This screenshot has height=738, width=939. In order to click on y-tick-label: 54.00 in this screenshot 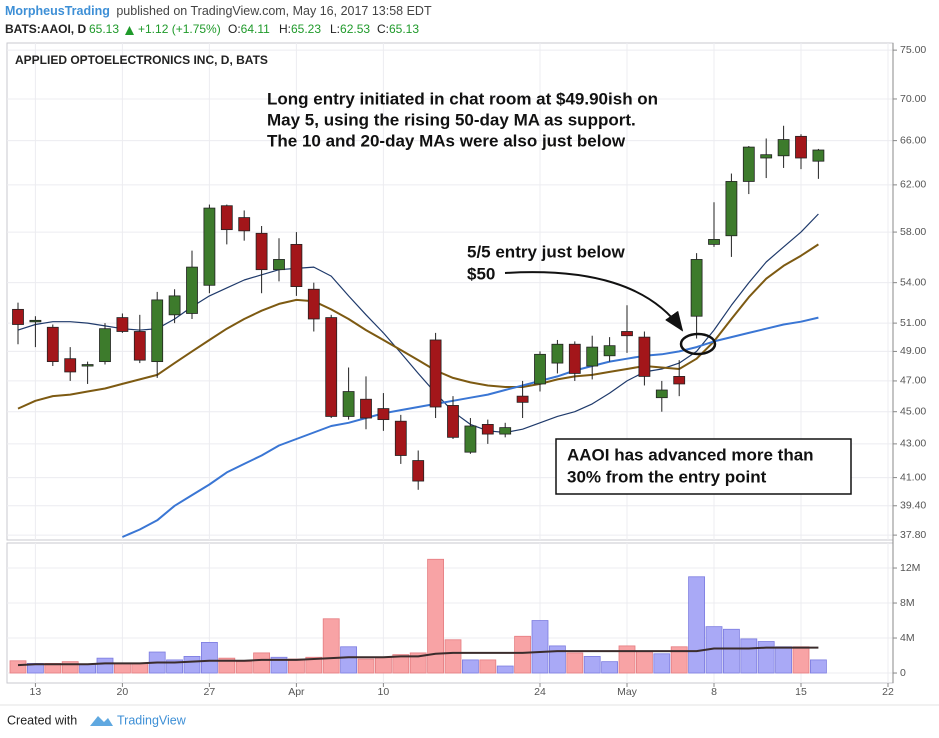, I will do `click(913, 282)`.